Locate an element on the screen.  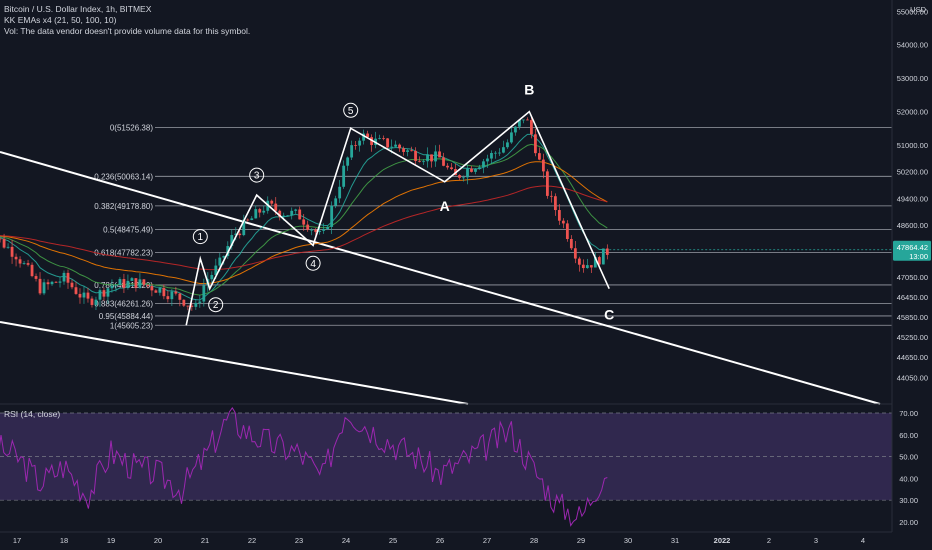
time-tick: 19 is located at coordinates (111, 540).